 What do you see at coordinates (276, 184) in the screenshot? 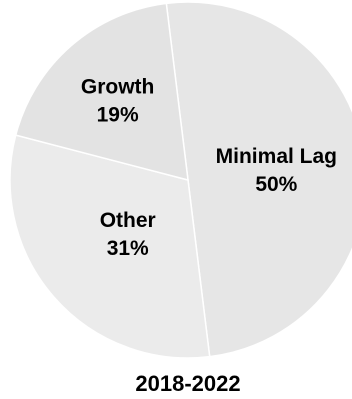
I see `slice-value-label: 50%` at bounding box center [276, 184].